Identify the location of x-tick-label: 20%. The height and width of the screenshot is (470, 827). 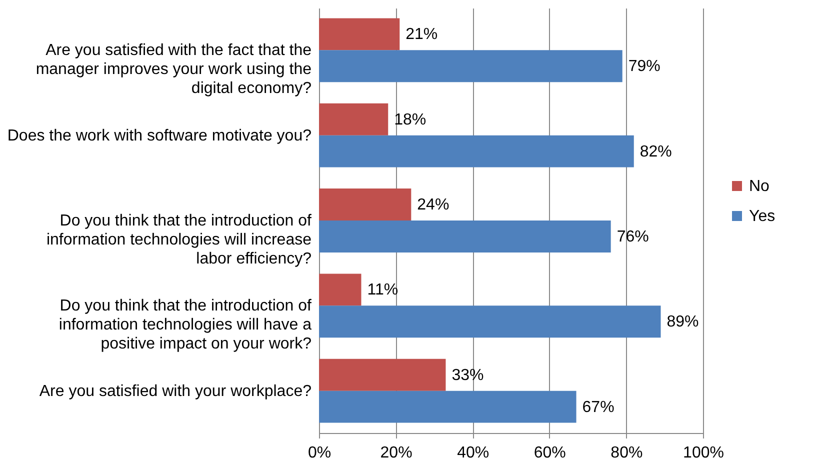
(396, 453).